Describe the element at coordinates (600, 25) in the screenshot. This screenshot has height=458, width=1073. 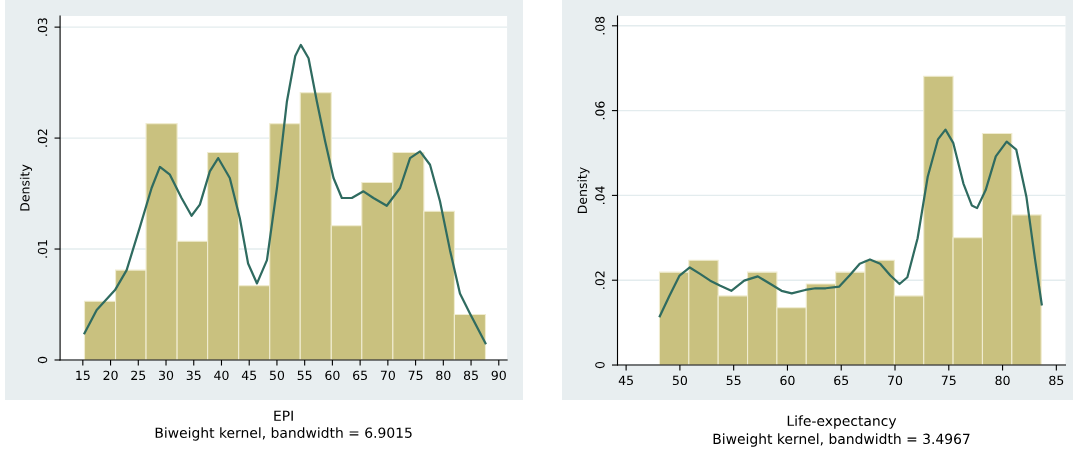
I see `y-tick-label: .08` at that location.